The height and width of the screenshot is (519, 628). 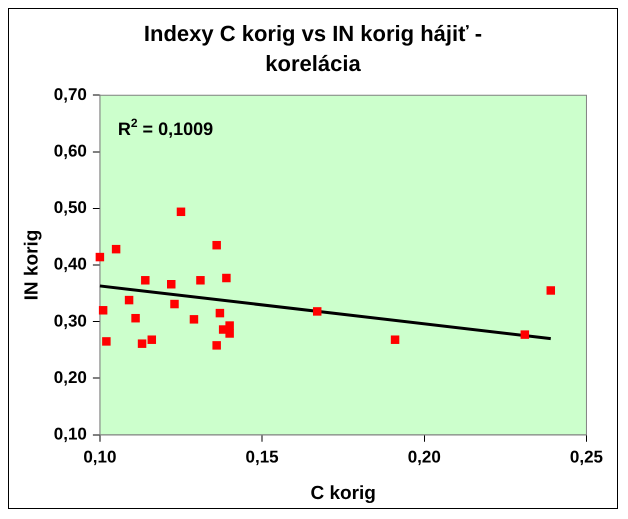 What do you see at coordinates (70, 377) in the screenshot?
I see `y-tick-label: 0,20` at bounding box center [70, 377].